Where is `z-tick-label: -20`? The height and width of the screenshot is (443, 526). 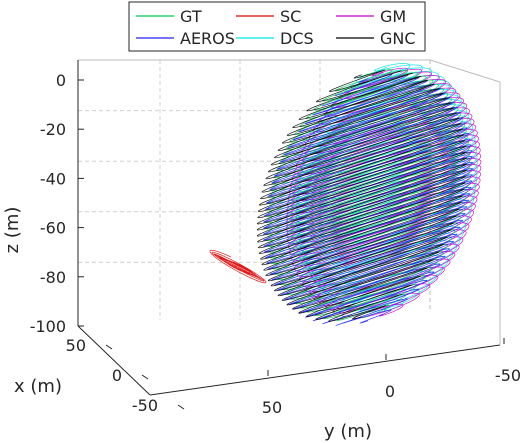 z-tick-label: -20 is located at coordinates (53, 129).